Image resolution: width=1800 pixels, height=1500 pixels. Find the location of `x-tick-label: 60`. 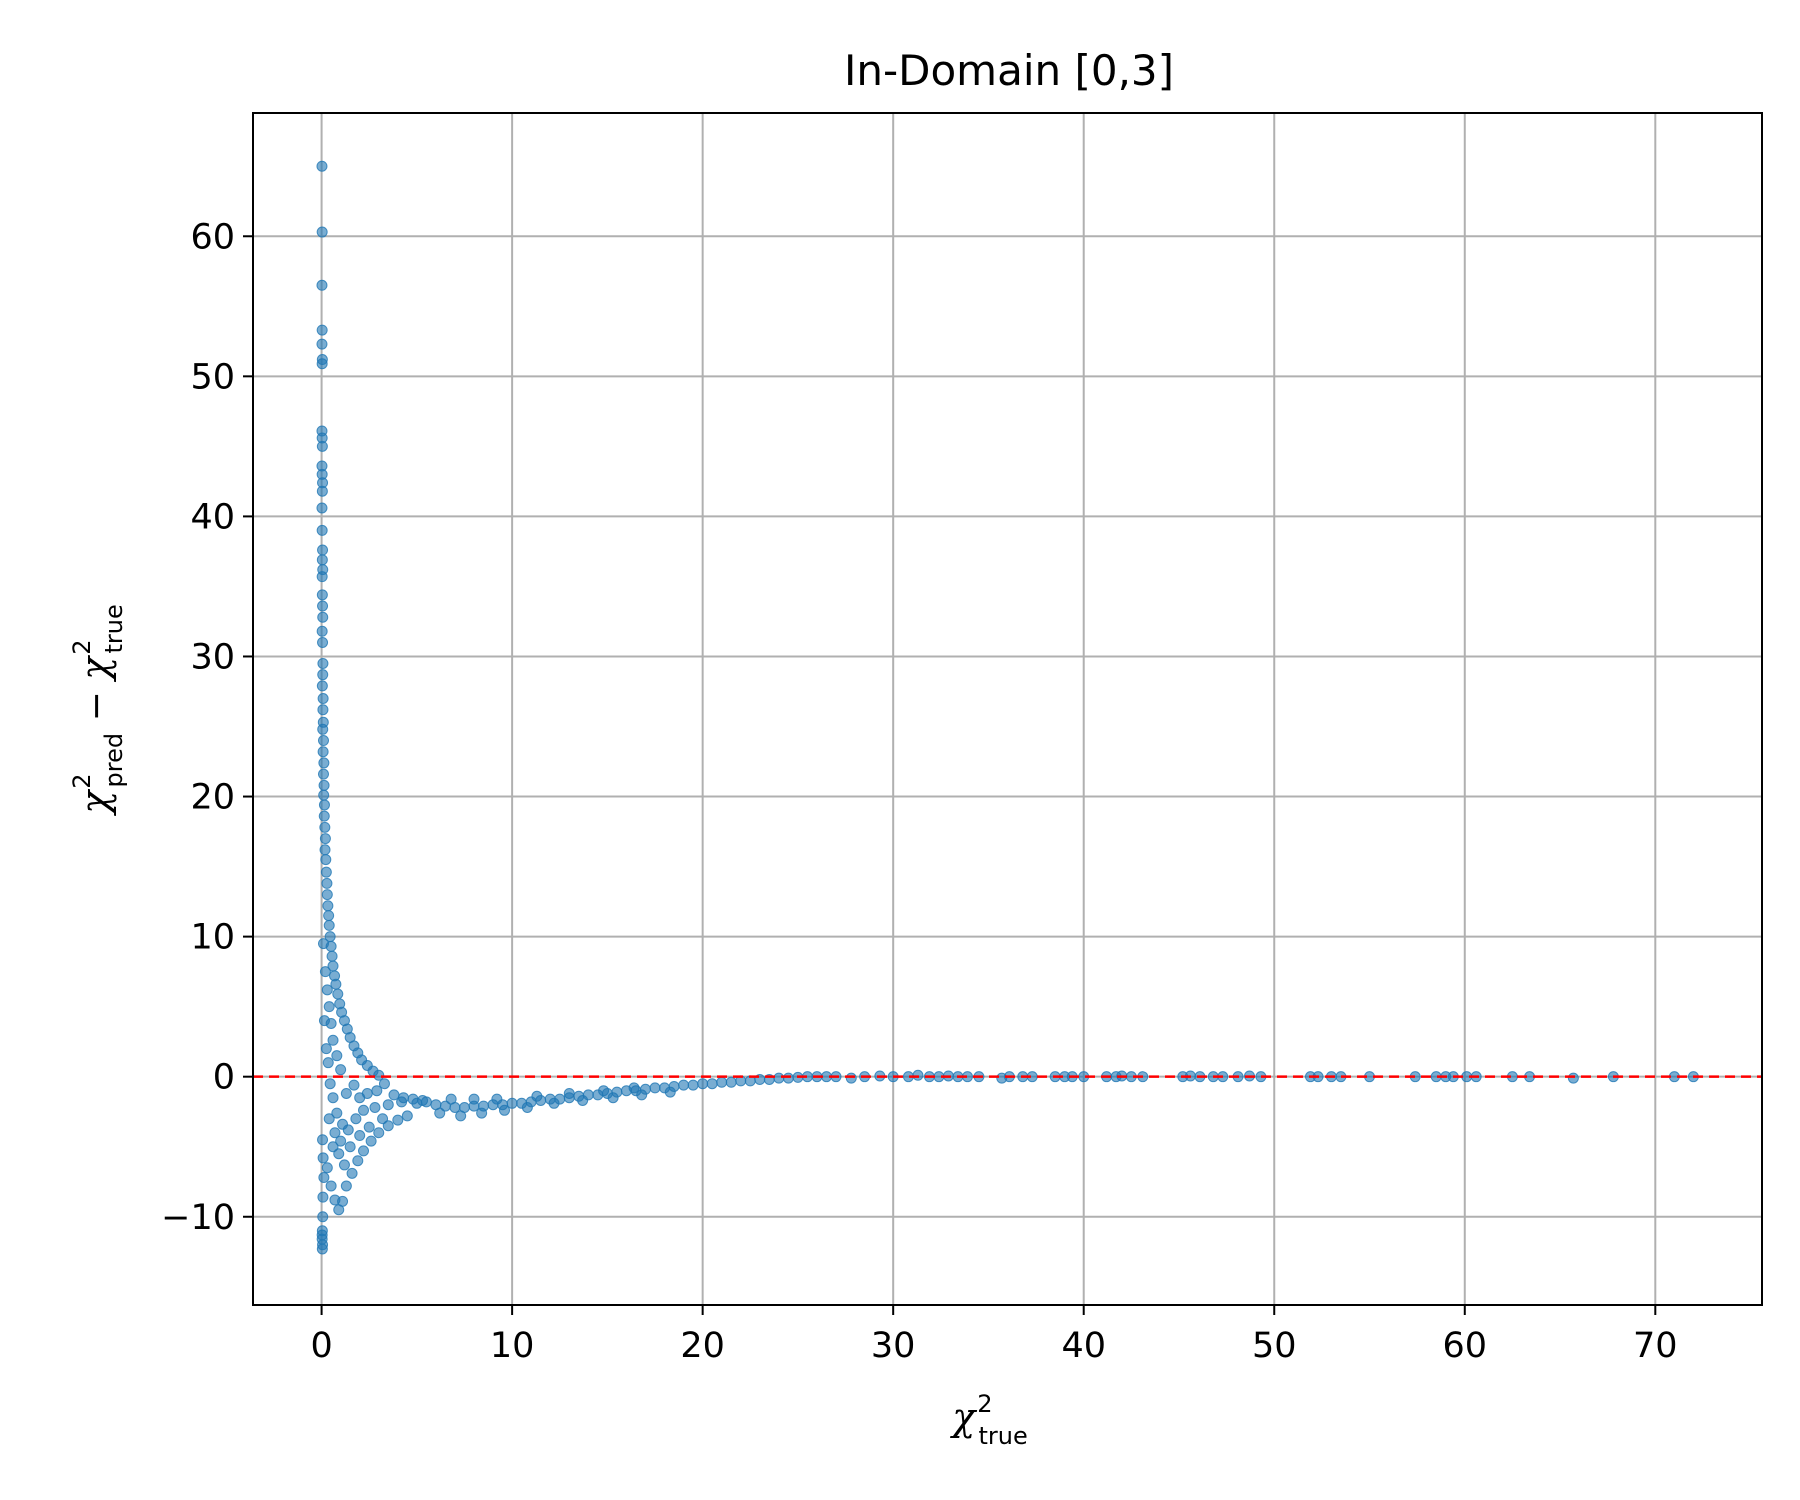

x-tick-label: 60 is located at coordinates (1464, 1346).